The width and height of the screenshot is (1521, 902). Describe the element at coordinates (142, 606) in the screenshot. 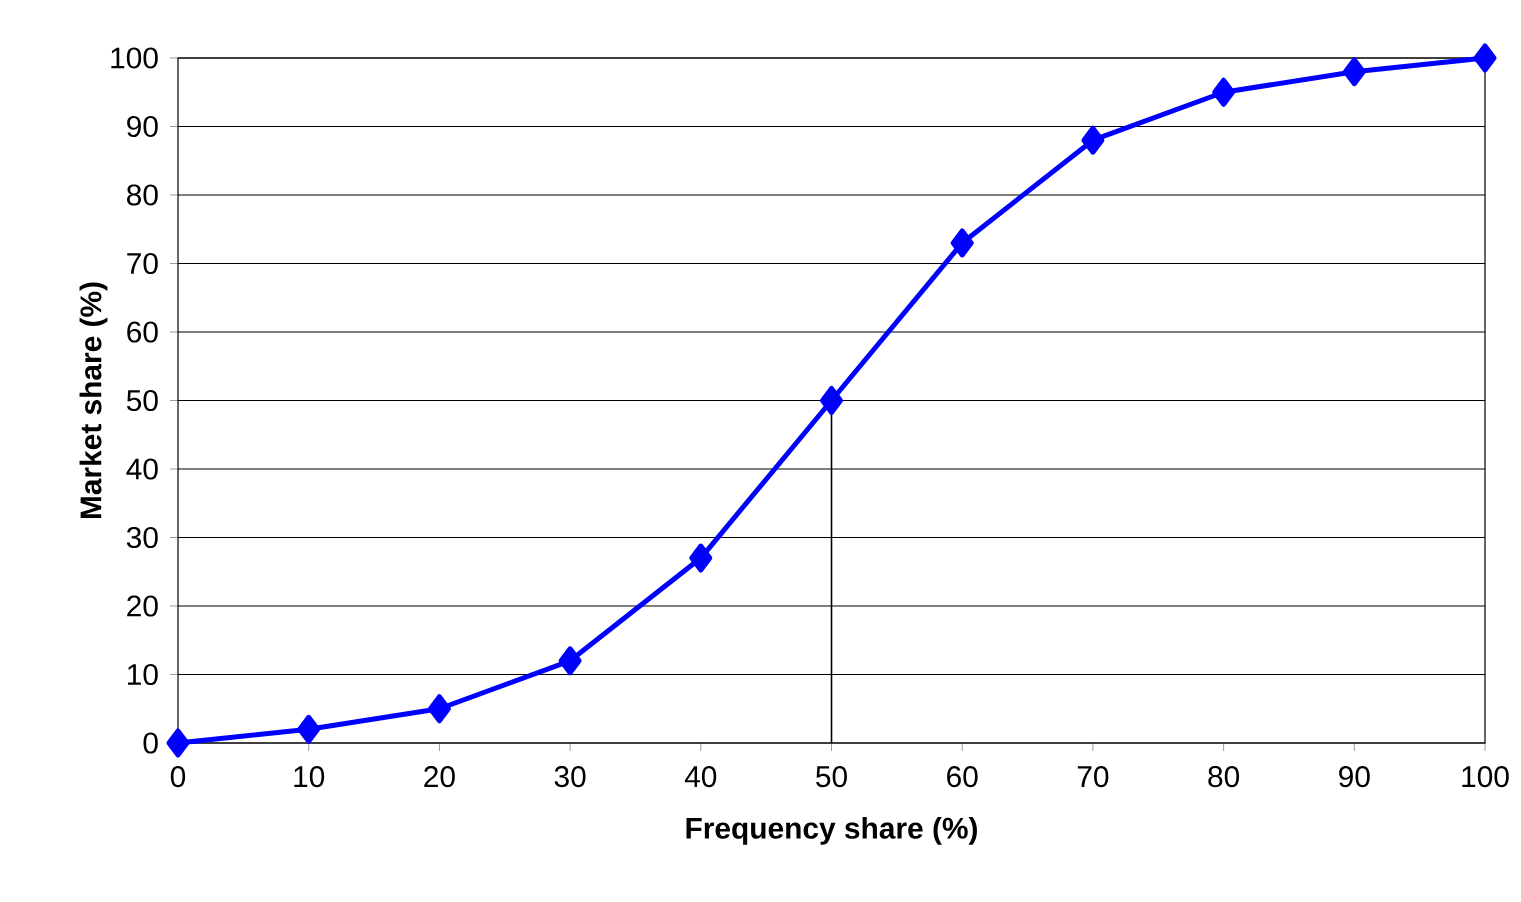

I see `y-tick-label: 20` at that location.